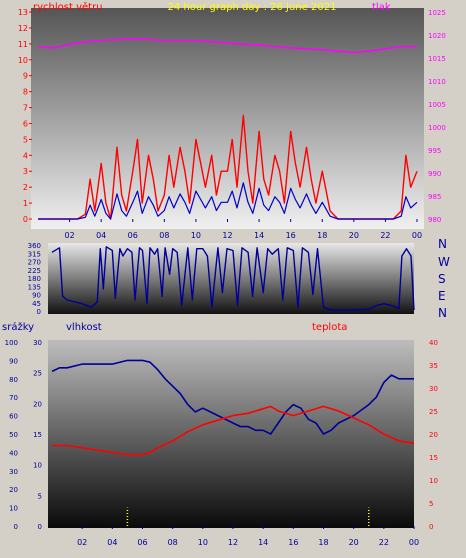 The width and height of the screenshot is (466, 558). What do you see at coordinates (13, 509) in the screenshot?
I see `humidity-y-tick-label: 10` at bounding box center [13, 509].